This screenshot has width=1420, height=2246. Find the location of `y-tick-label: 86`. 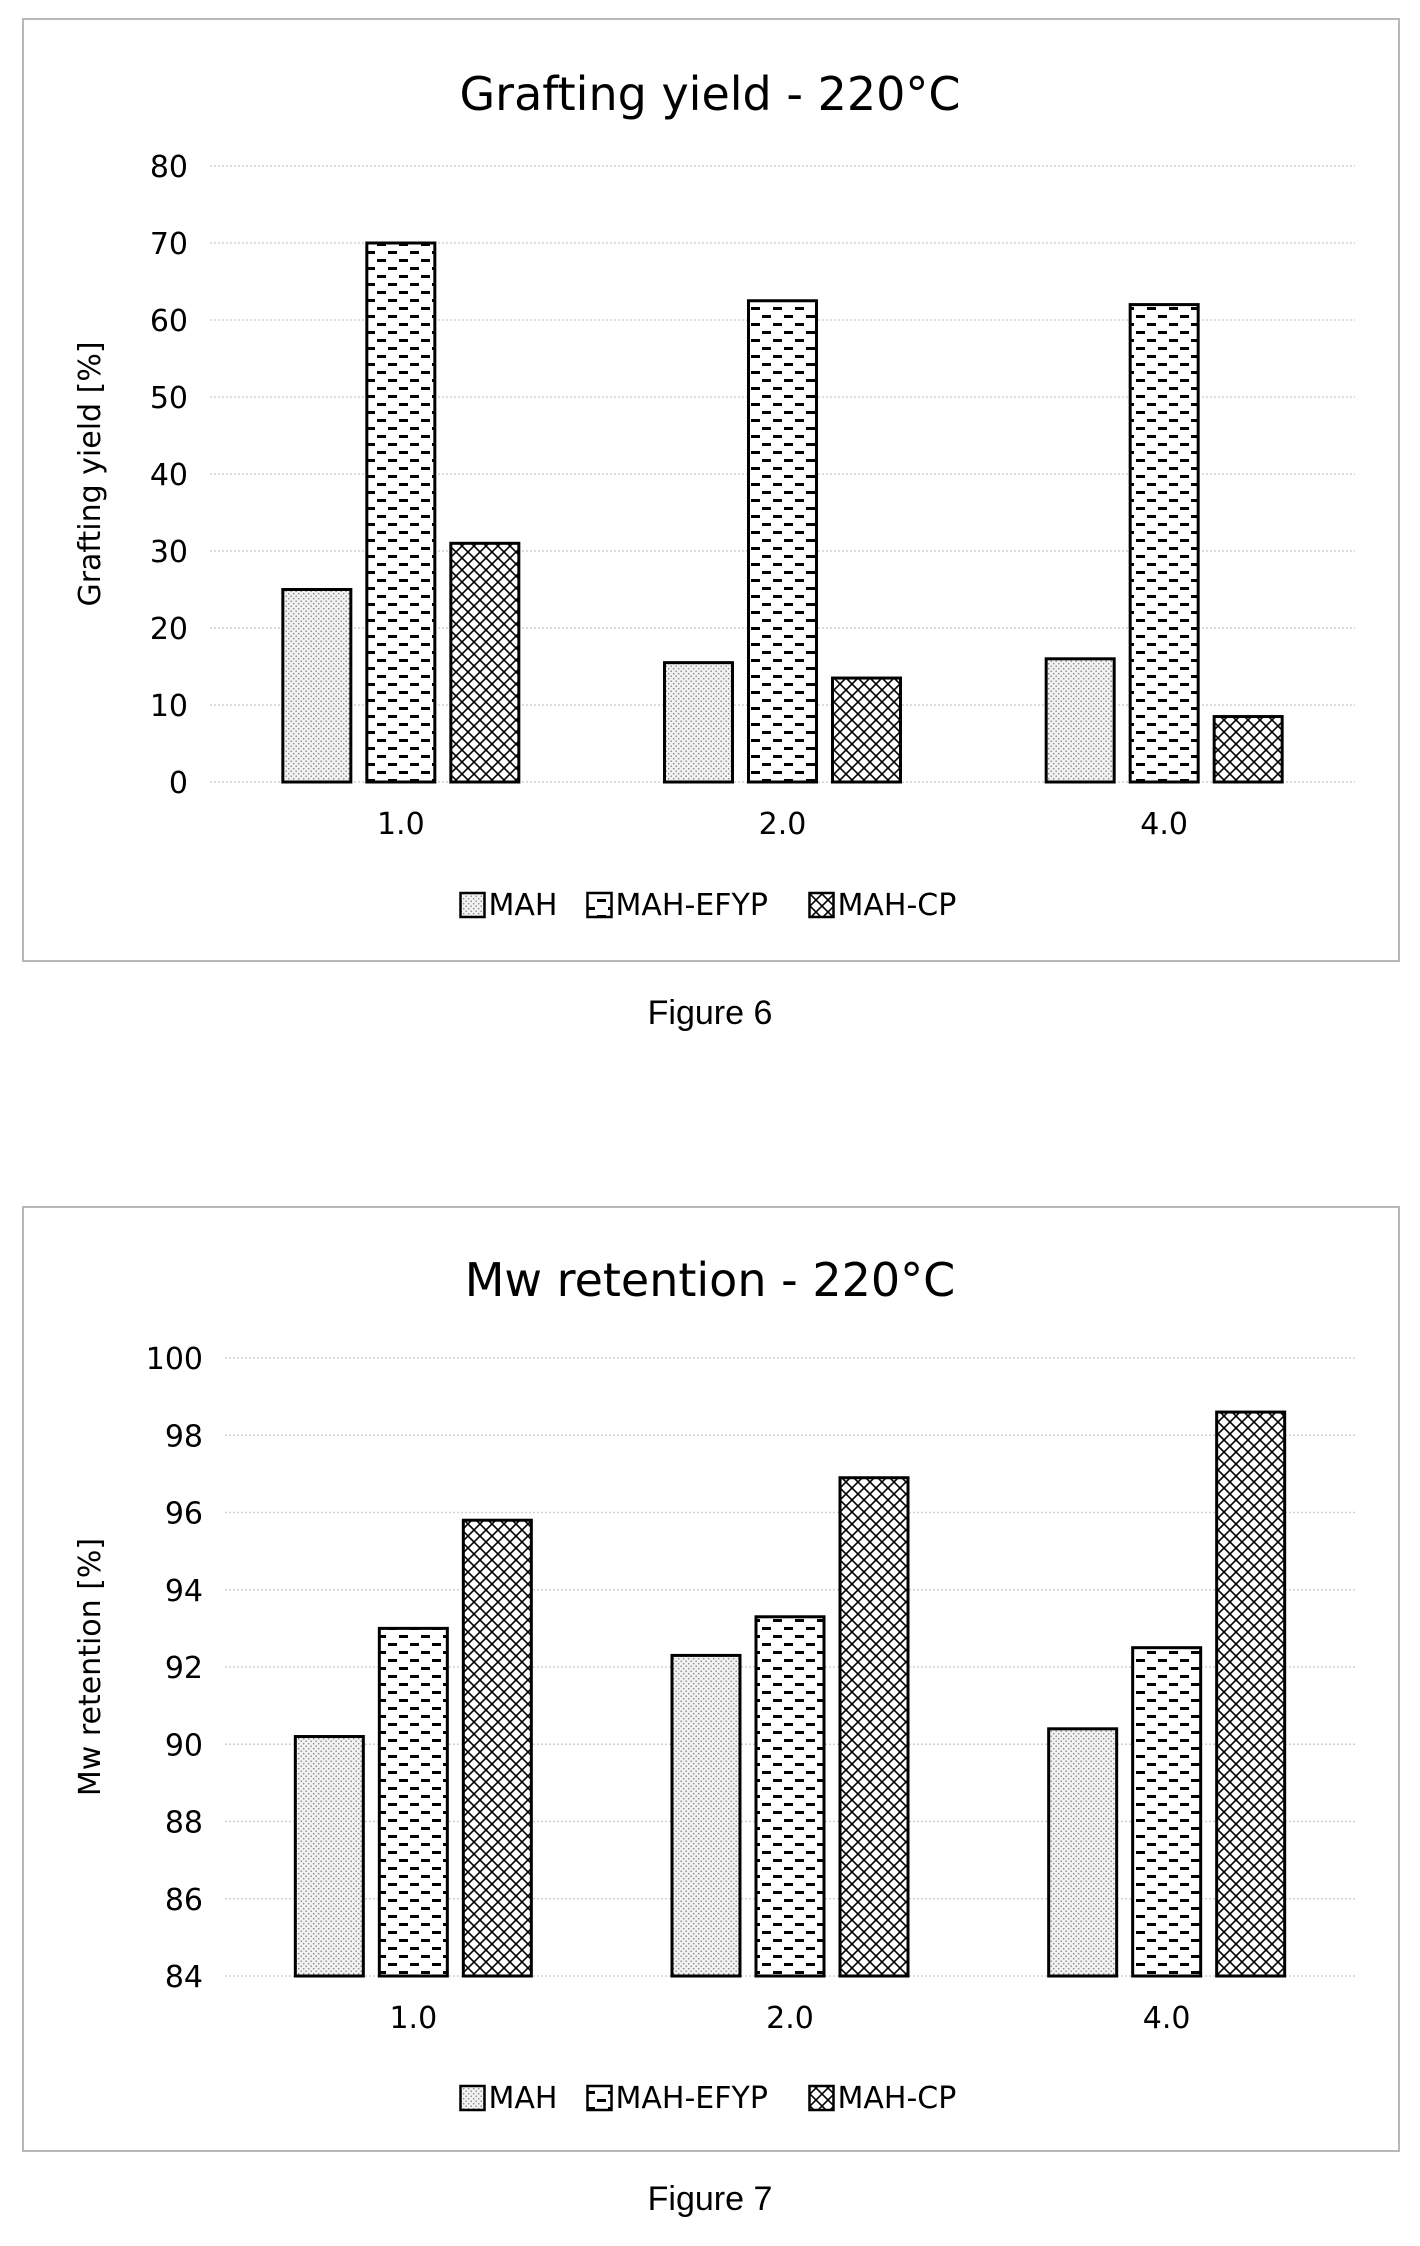

y-tick-label: 86 is located at coordinates (184, 1900).